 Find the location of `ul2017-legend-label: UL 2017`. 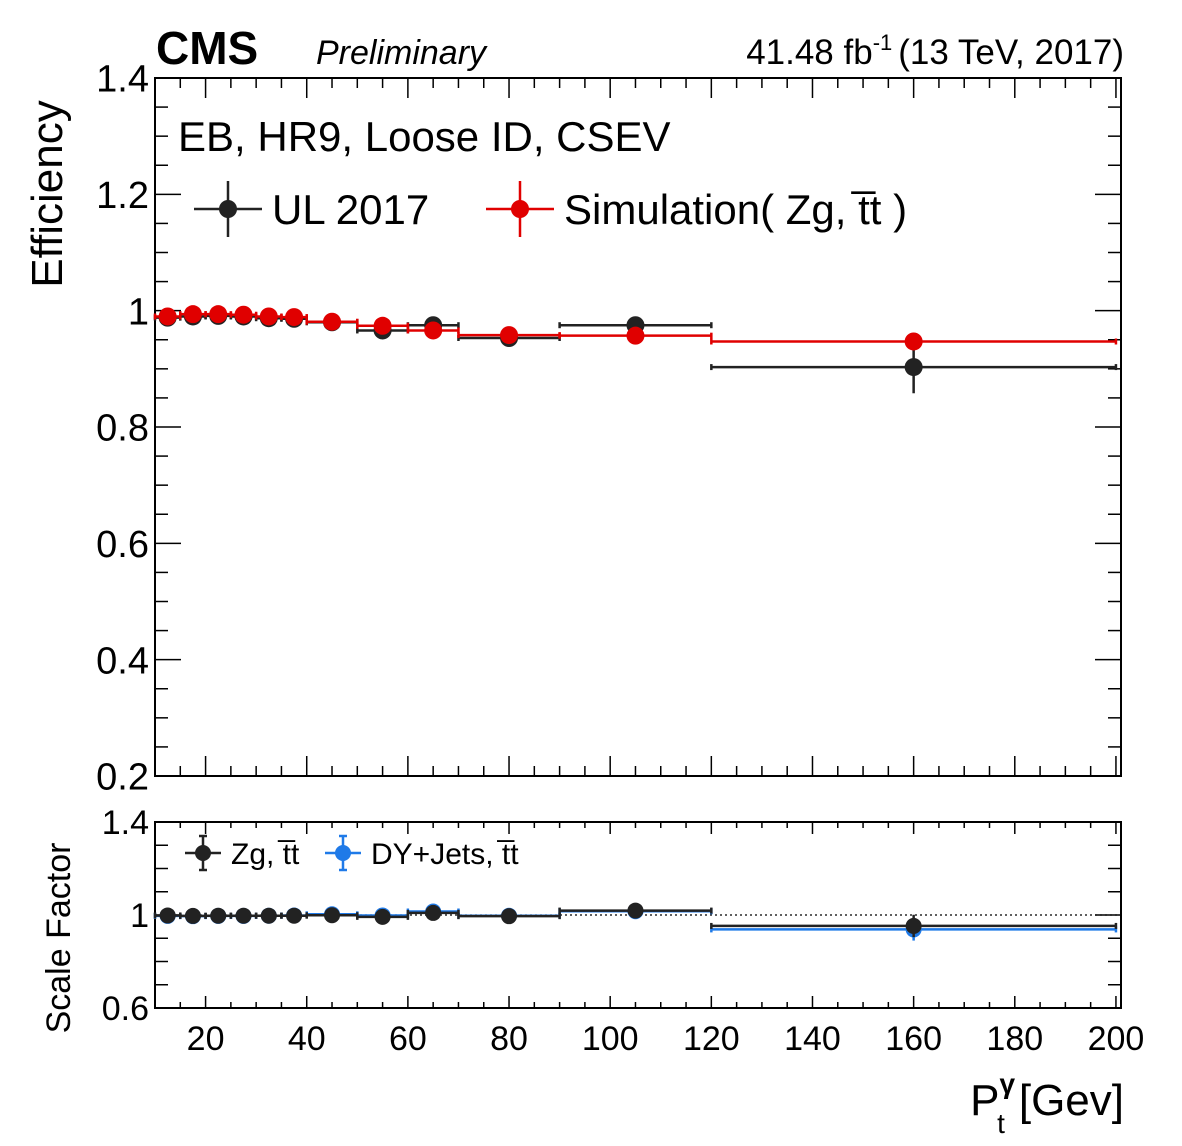

ul2017-legend-label: UL 2017 is located at coordinates (350, 209).